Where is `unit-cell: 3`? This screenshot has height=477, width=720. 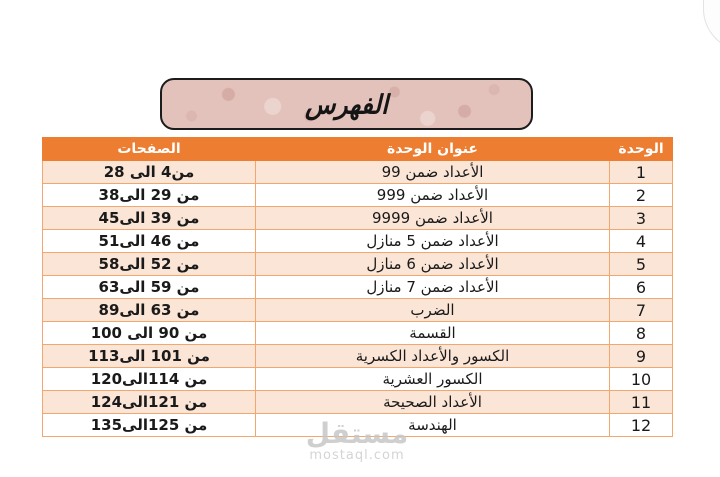 unit-cell: 3 is located at coordinates (641, 218).